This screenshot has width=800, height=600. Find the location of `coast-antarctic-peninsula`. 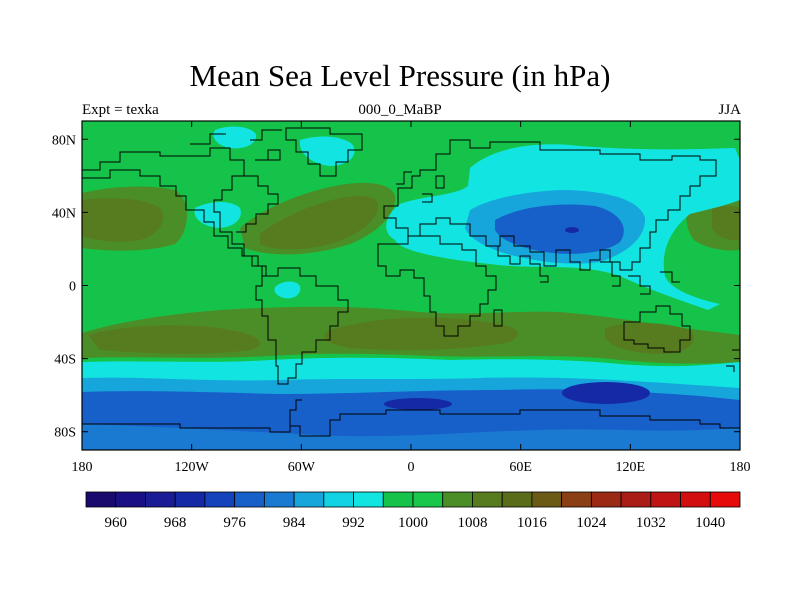

coast-antarctic-peninsula is located at coordinates (295, 412).